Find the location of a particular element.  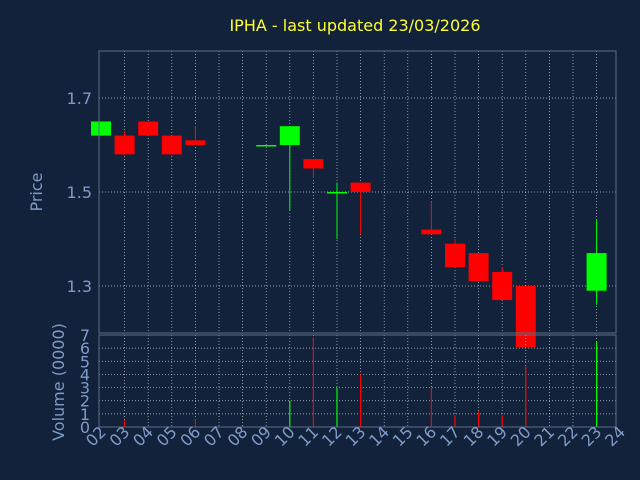

price-y-tick-labels: 1.3 1.5 1.7 is located at coordinates (79, 192).